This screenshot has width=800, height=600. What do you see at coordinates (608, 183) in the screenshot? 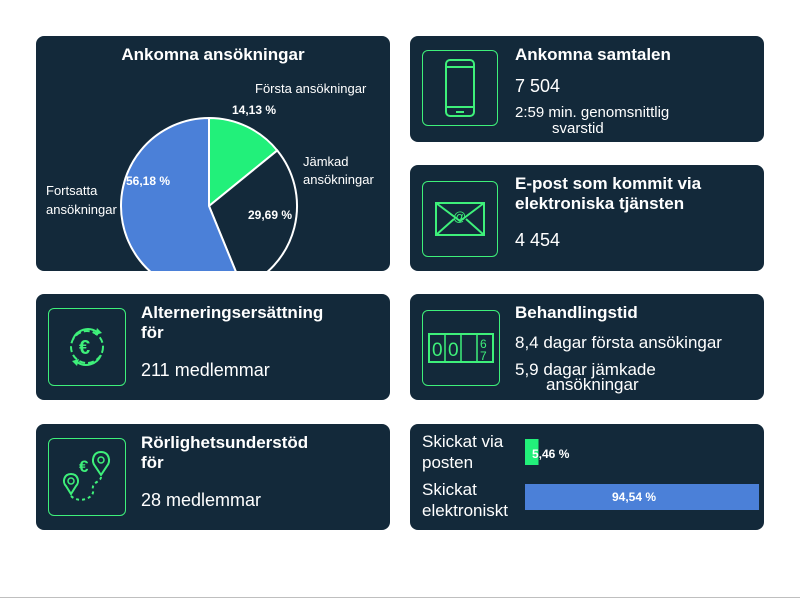
I see `email-title-1: E-post som kommit via` at bounding box center [608, 183].